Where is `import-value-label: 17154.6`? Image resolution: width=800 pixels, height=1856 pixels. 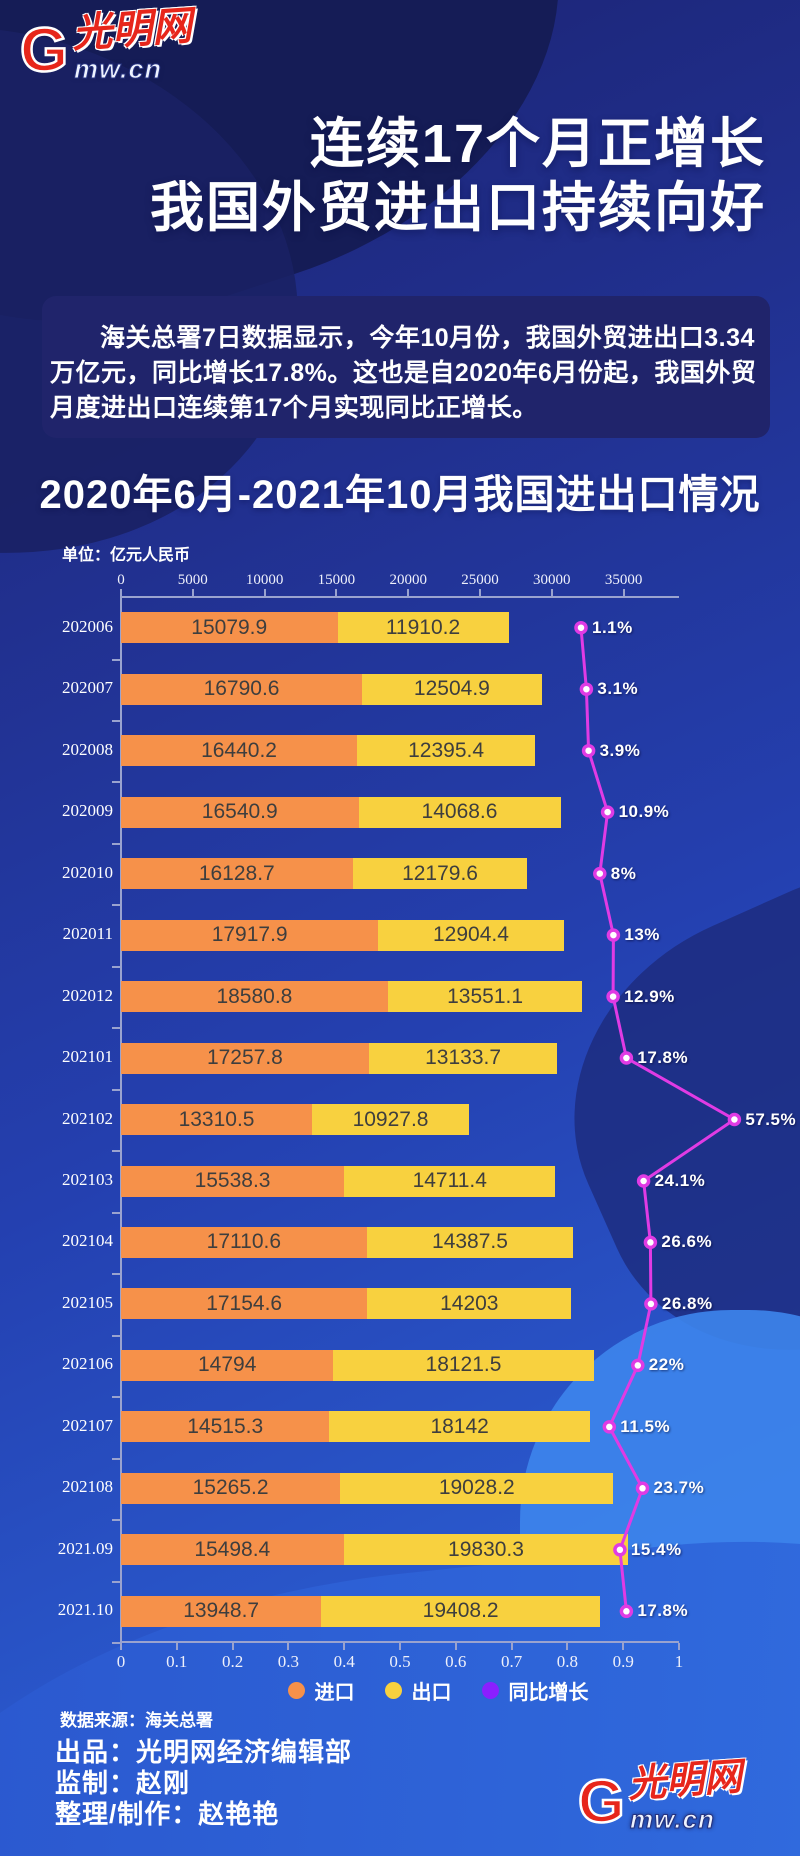 import-value-label: 17154.6 is located at coordinates (244, 1303).